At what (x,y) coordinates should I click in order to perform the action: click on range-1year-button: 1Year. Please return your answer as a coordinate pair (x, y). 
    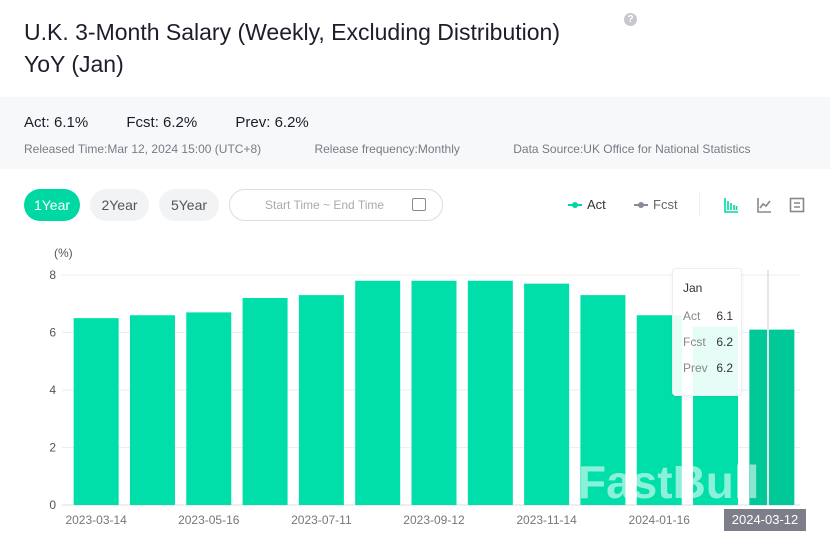
    Looking at the image, I should click on (52, 205).